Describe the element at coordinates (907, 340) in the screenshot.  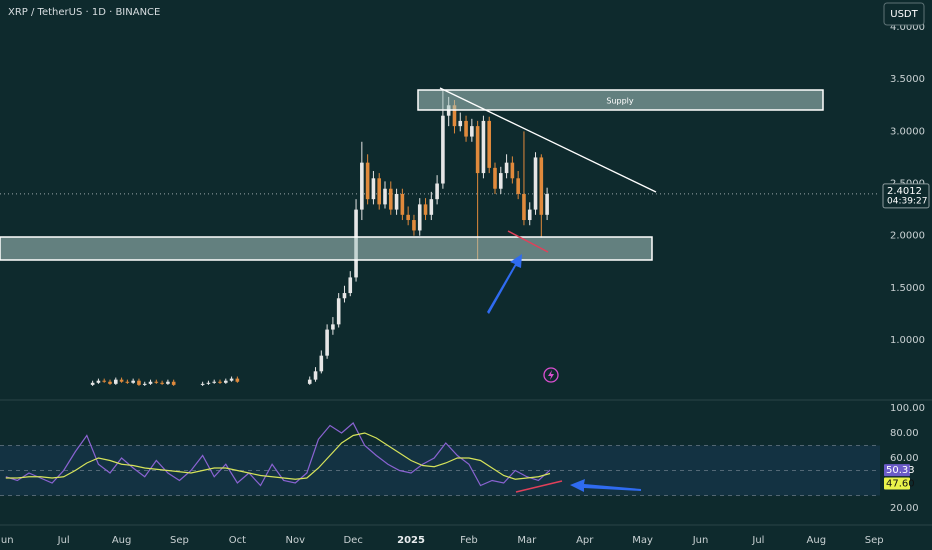
I see `price-tick-label: 1.0000` at that location.